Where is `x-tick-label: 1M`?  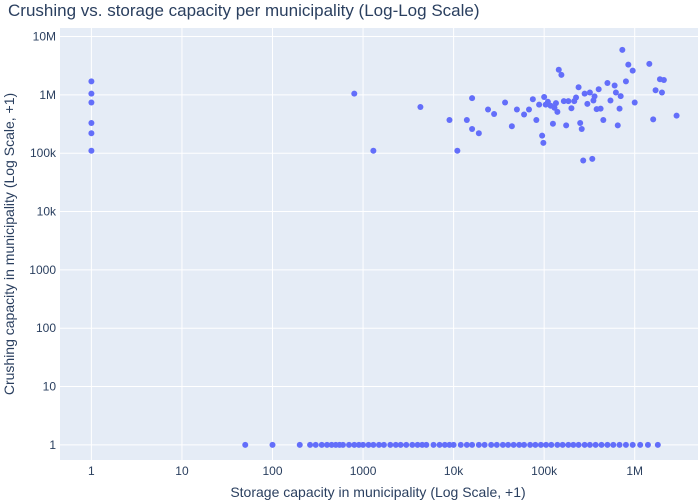 x-tick-label: 1M is located at coordinates (634, 471).